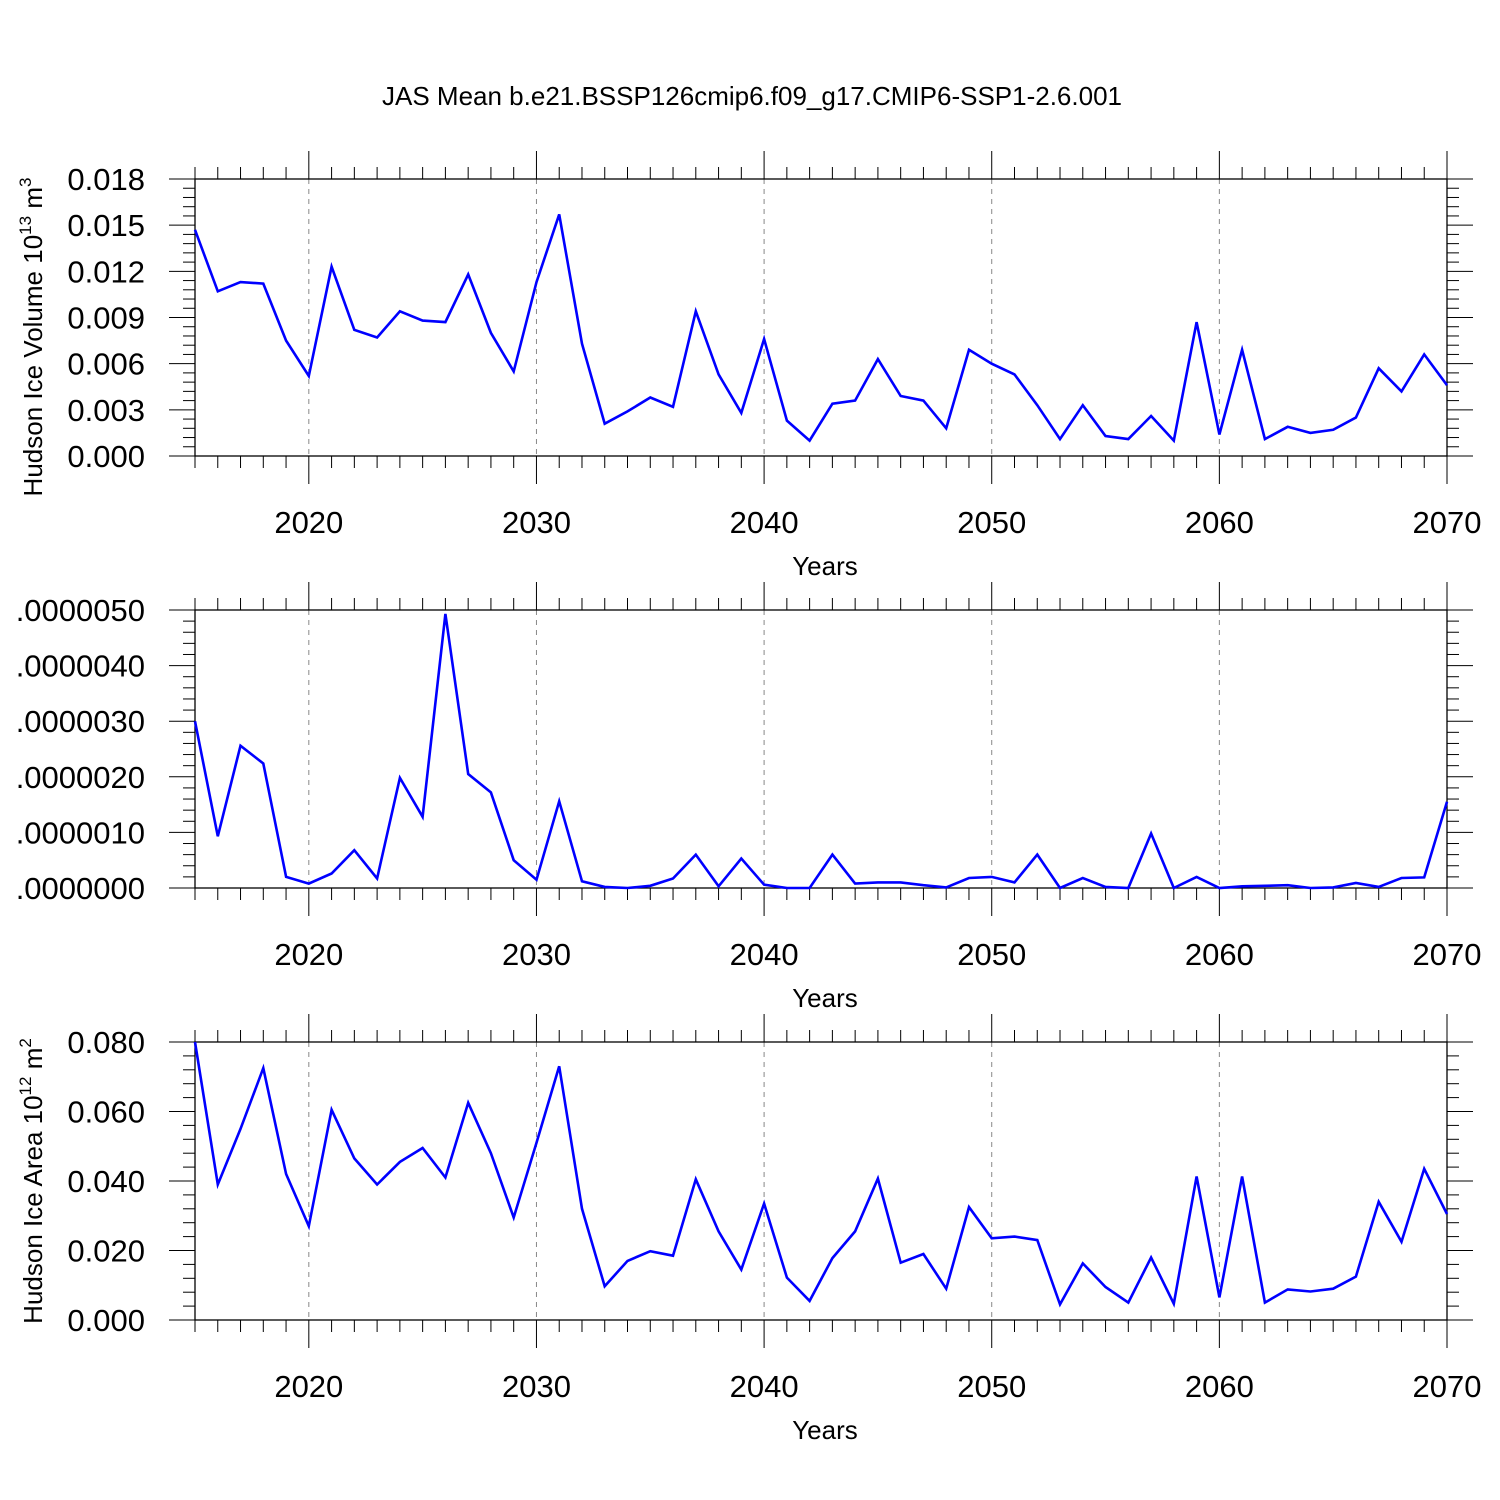  Describe the element at coordinates (32, 337) in the screenshot. I see `y-axis-title: Hudson Ice Volume 1013 m3` at that location.